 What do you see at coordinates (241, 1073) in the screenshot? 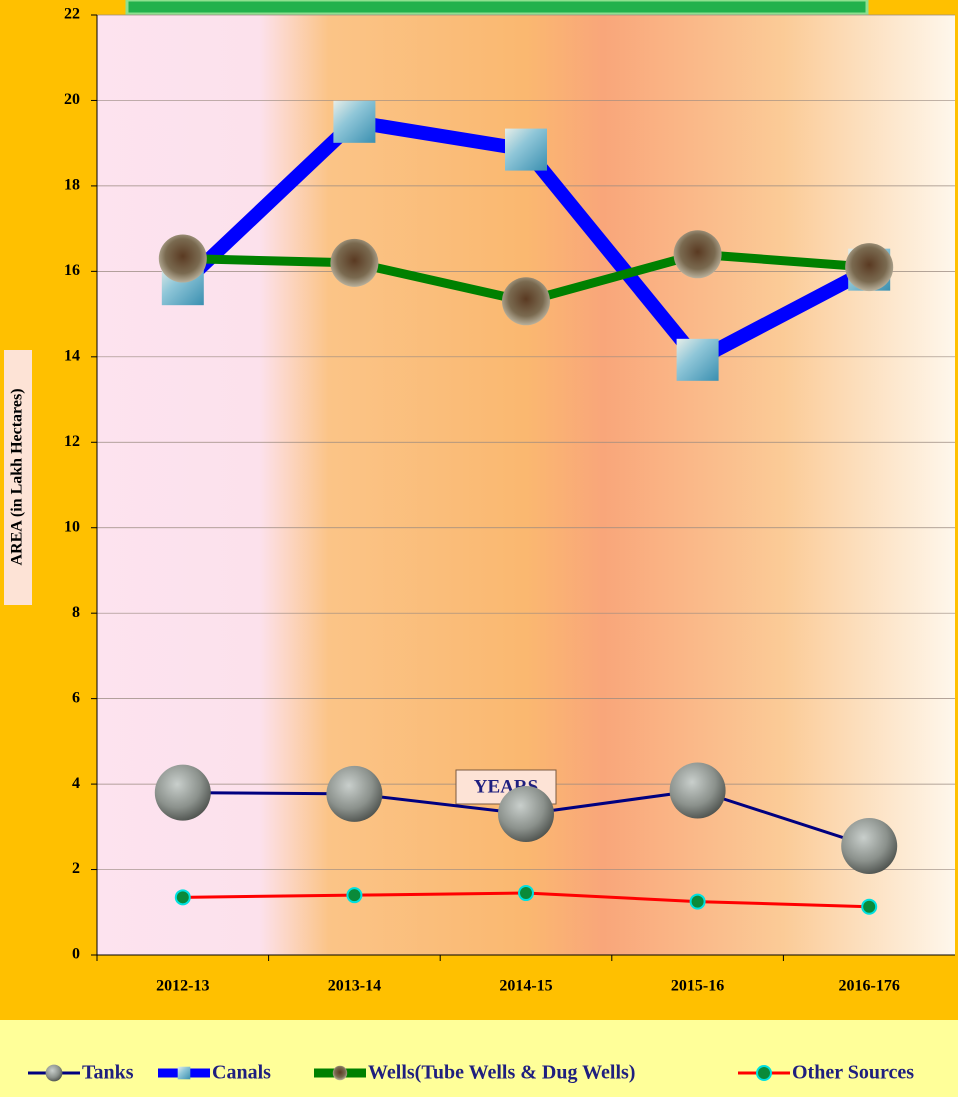
I see `legend-label: Canals` at bounding box center [241, 1073].